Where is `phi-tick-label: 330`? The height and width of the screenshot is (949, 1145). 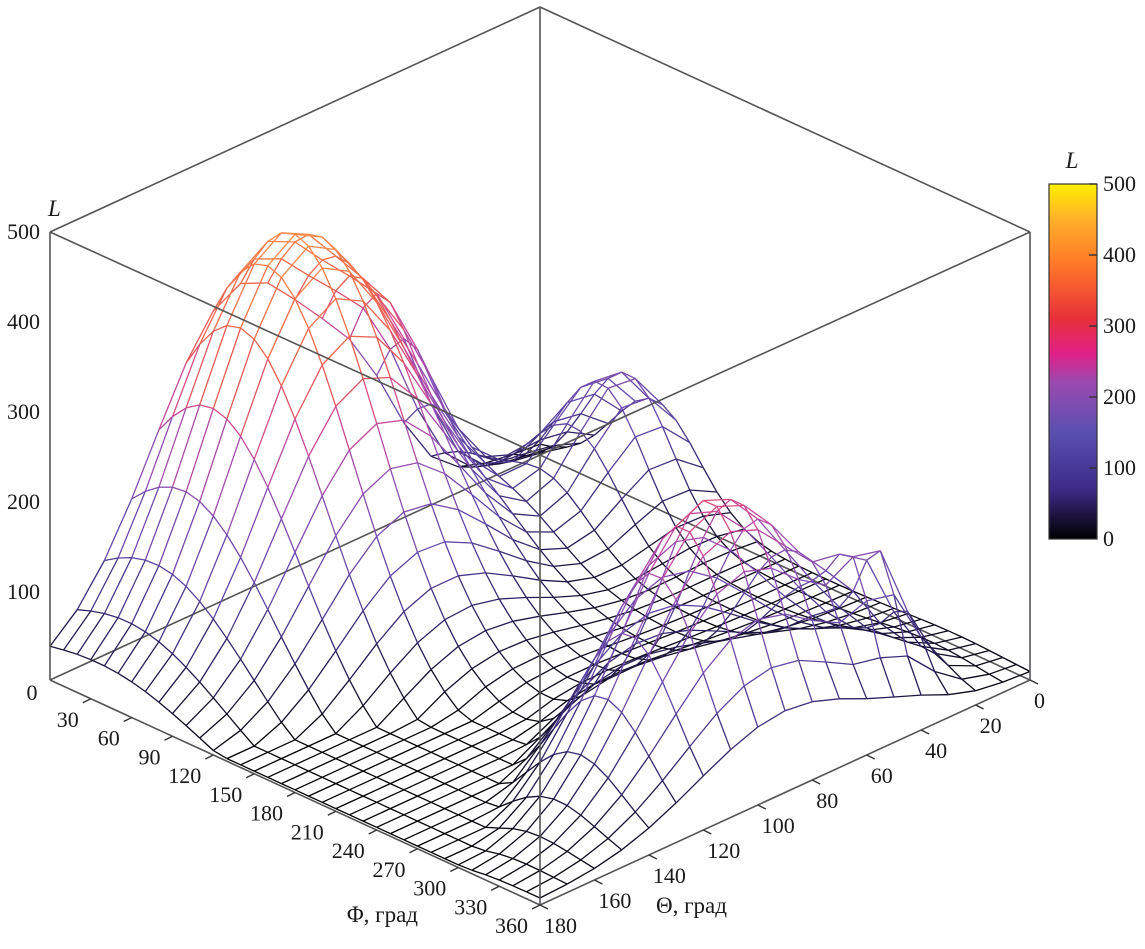
phi-tick-label: 330 is located at coordinates (470, 906).